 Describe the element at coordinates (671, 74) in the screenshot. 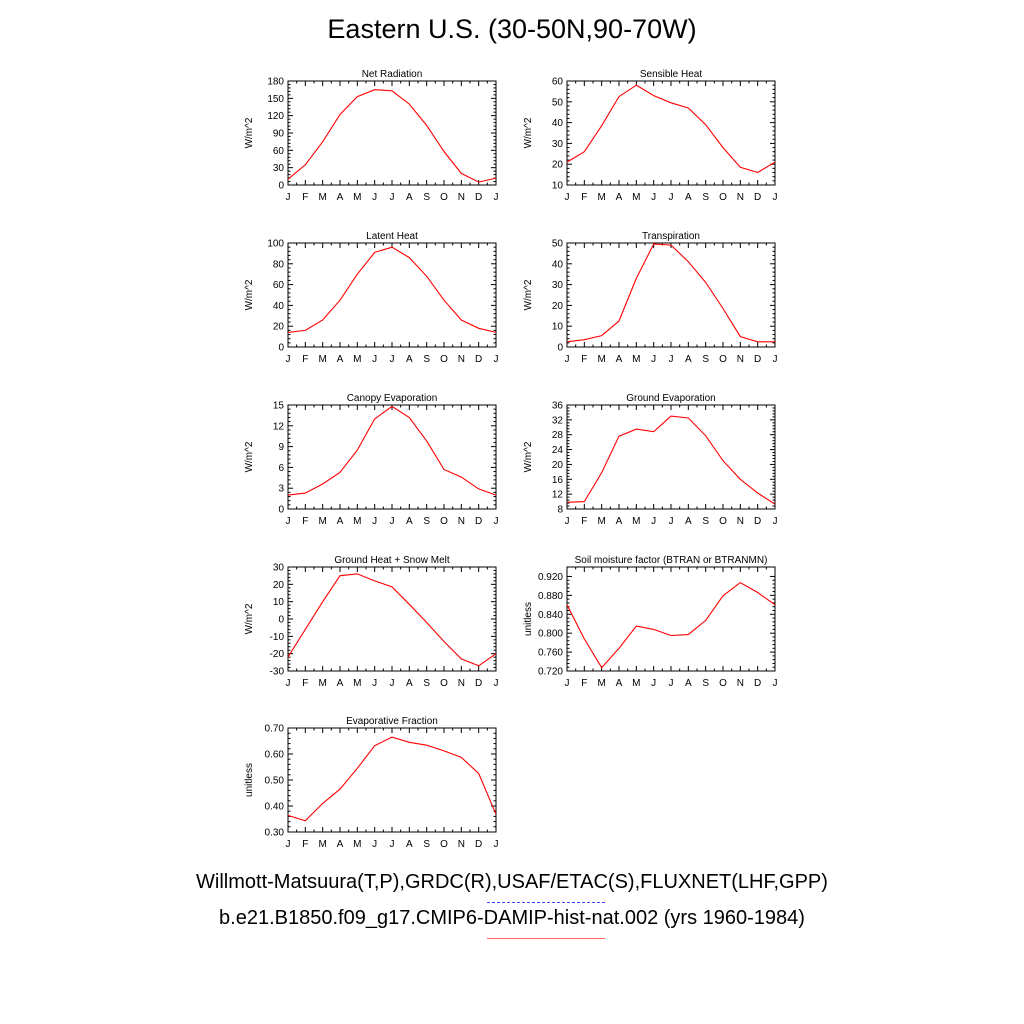

I see `chart-title: Sensible Heat` at that location.